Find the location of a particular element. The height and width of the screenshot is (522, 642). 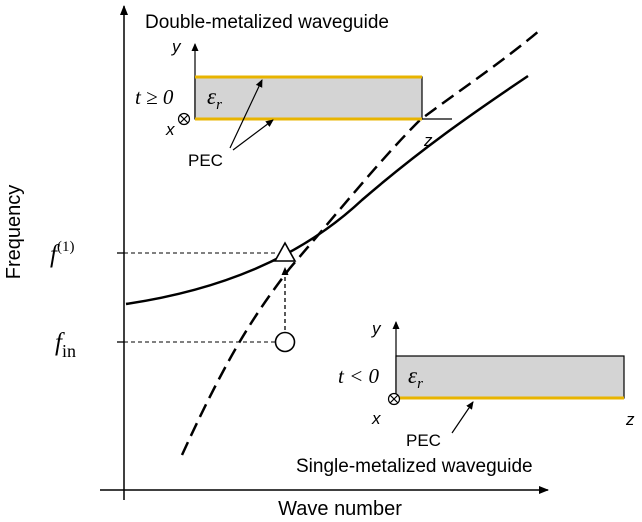

lower-inset-permittivity: εr is located at coordinates (415, 377).